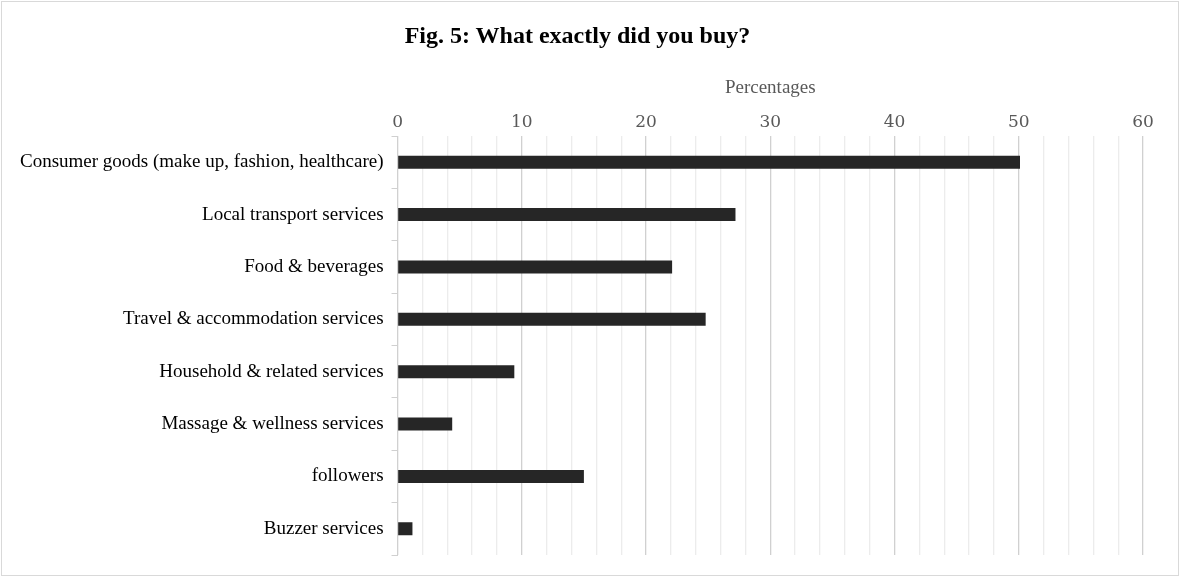 The height and width of the screenshot is (577, 1180). What do you see at coordinates (397, 121) in the screenshot?
I see `x-tick-label: 0` at bounding box center [397, 121].